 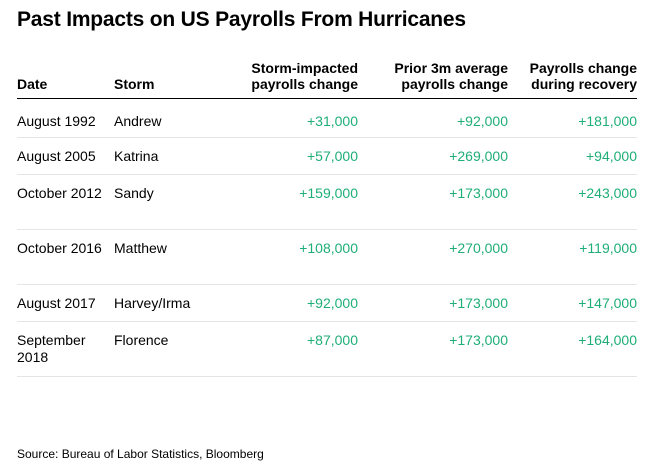 What do you see at coordinates (584, 84) in the screenshot?
I see `column-header-line: during recovery` at bounding box center [584, 84].